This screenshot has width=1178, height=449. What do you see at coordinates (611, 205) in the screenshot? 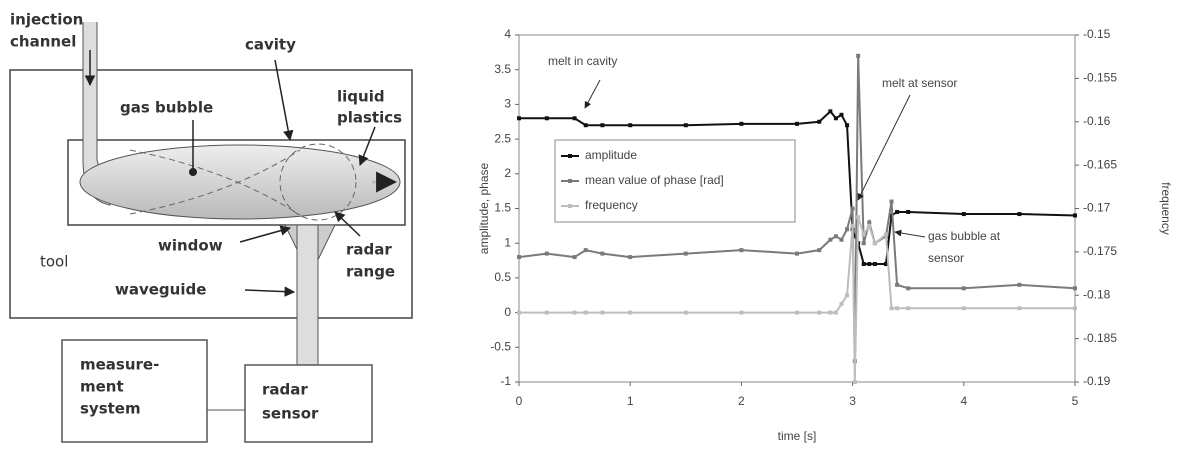
I see `legend-label: frequency` at bounding box center [611, 205].